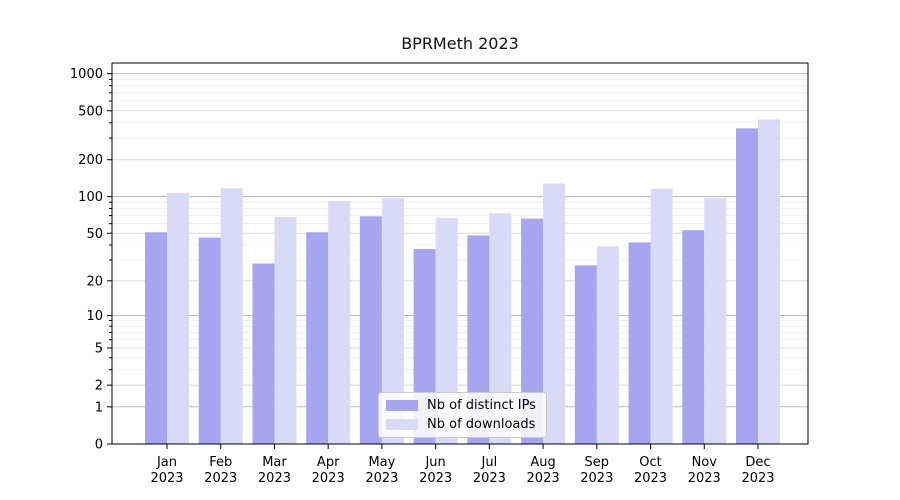 This screenshot has width=900, height=500. Describe the element at coordinates (328, 470) in the screenshot. I see `x-tick-label: Apr 2023` at that location.